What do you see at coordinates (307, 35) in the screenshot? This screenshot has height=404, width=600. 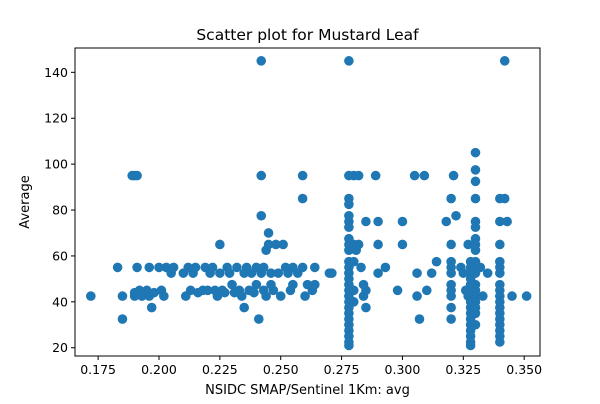 I see `chart-title: Scatter plot for Mustard Leaf` at bounding box center [307, 35].